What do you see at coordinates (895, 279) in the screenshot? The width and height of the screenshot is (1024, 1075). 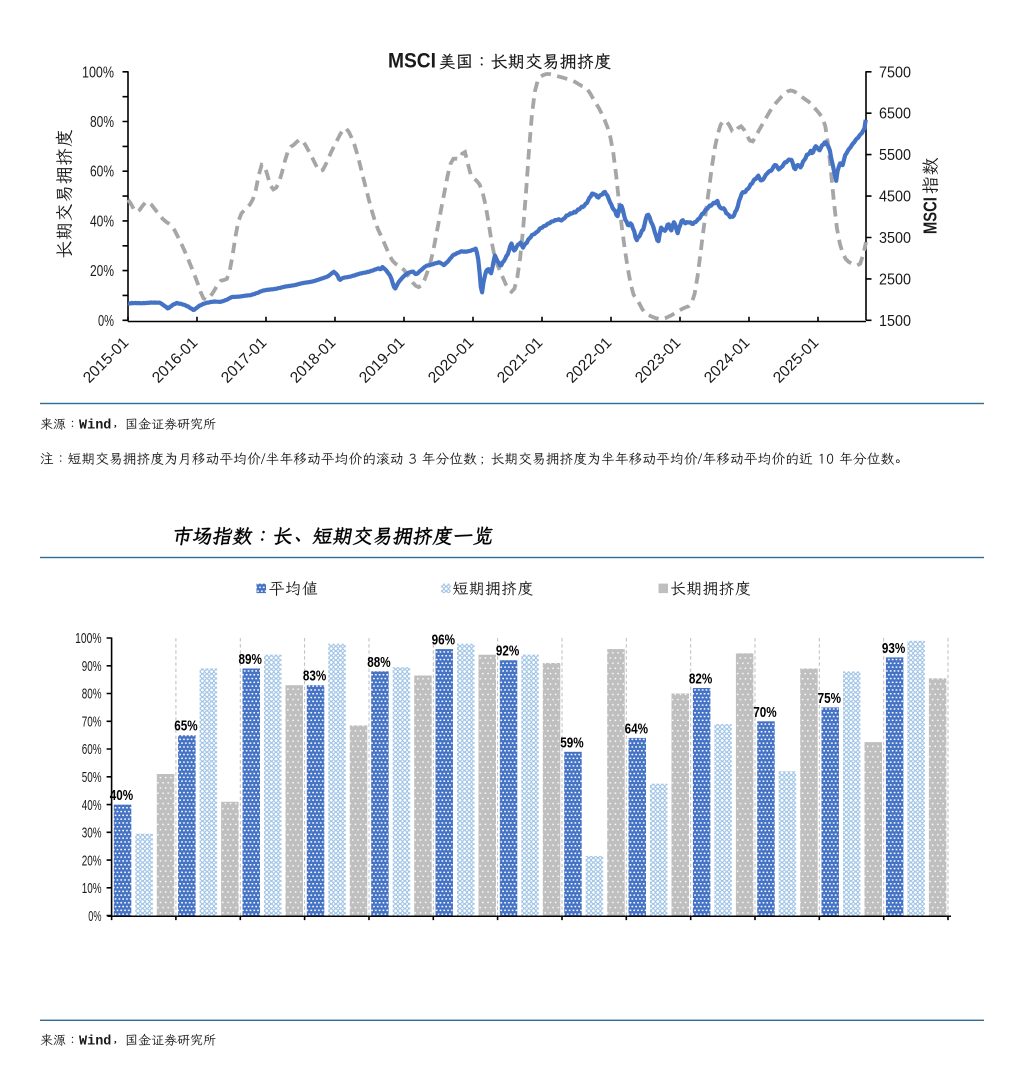 I see `svg-text: 2500` at bounding box center [895, 279].